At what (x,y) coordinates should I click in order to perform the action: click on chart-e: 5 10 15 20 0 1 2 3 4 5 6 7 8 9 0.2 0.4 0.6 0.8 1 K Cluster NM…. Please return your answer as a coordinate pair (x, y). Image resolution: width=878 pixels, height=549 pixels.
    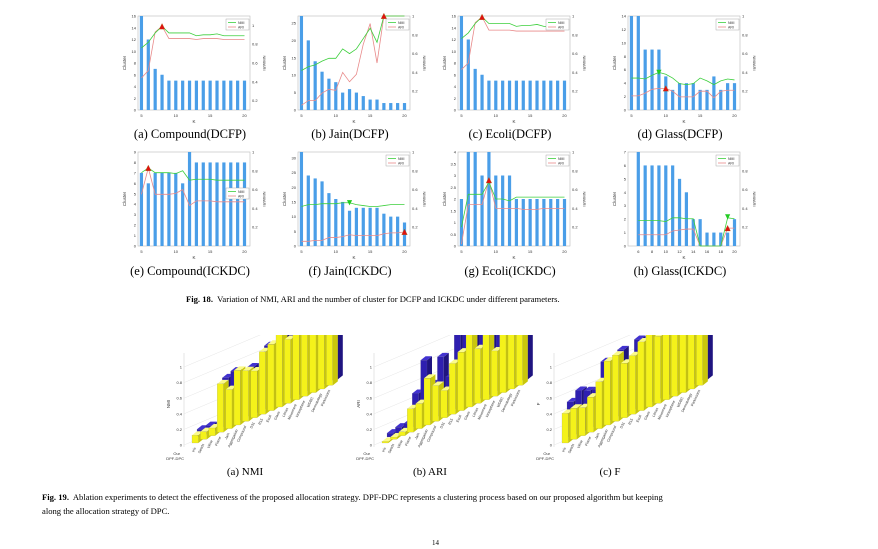
    Looking at the image, I should click on (194, 205).